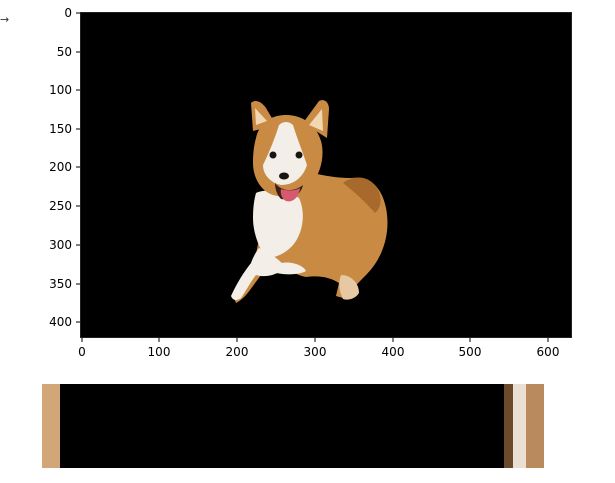 The height and width of the screenshot is (483, 615). Describe the element at coordinates (519, 426) in the screenshot. I see `band-light` at that location.